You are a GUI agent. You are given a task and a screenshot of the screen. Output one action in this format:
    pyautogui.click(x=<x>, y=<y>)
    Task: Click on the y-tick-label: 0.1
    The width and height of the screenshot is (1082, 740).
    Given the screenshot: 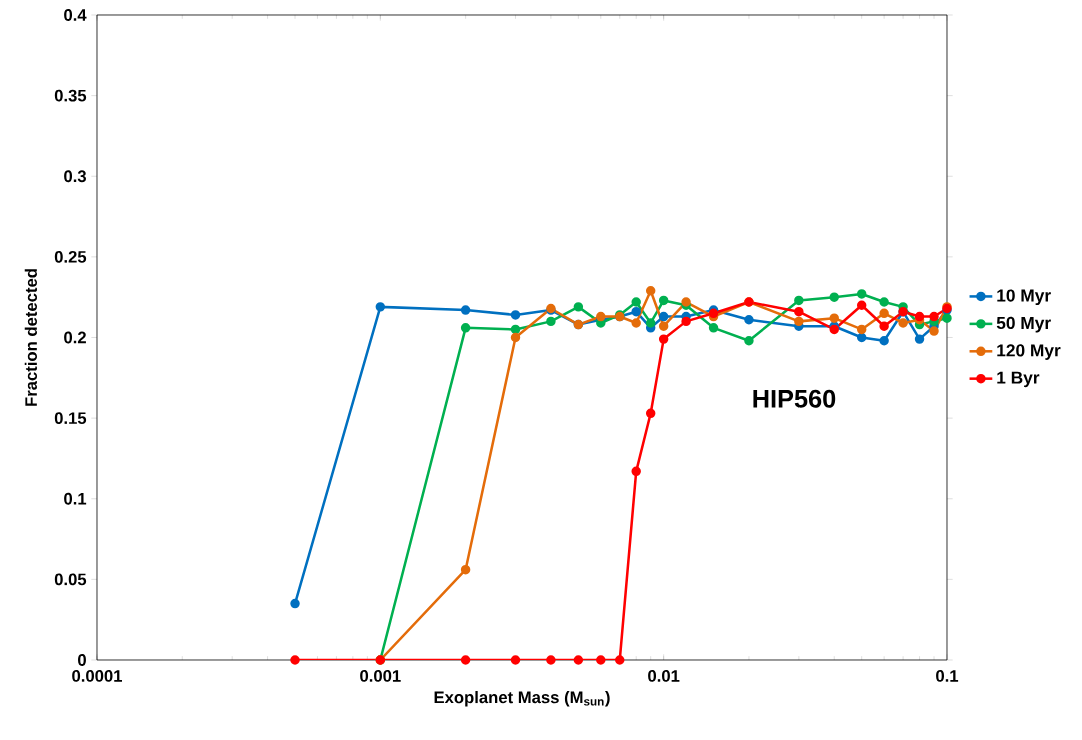 What is the action you would take?
    pyautogui.click(x=75, y=498)
    